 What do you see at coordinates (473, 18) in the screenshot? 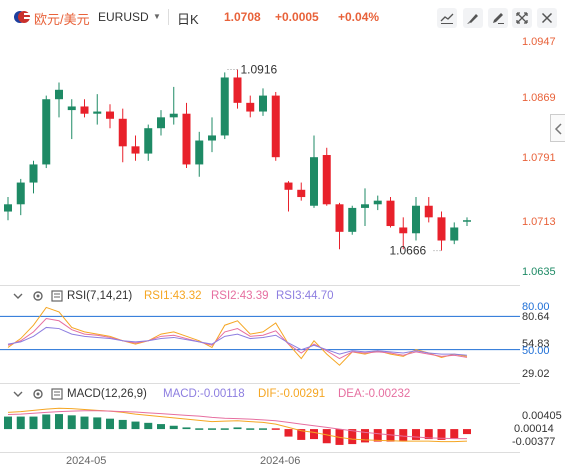
I see `brush-button` at bounding box center [473, 18].